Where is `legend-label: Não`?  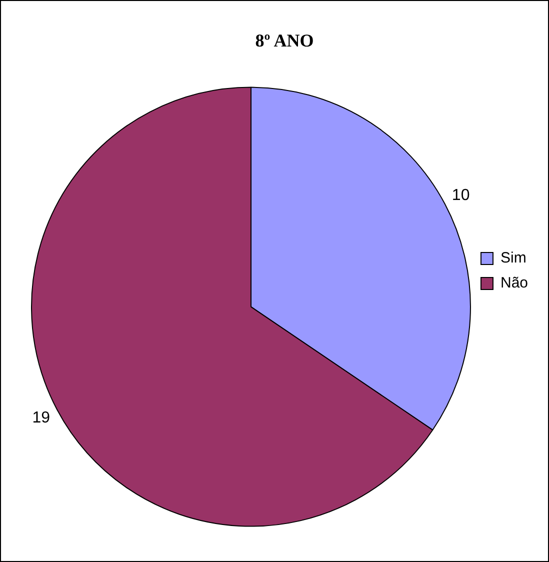
legend-label: Não is located at coordinates (514, 283).